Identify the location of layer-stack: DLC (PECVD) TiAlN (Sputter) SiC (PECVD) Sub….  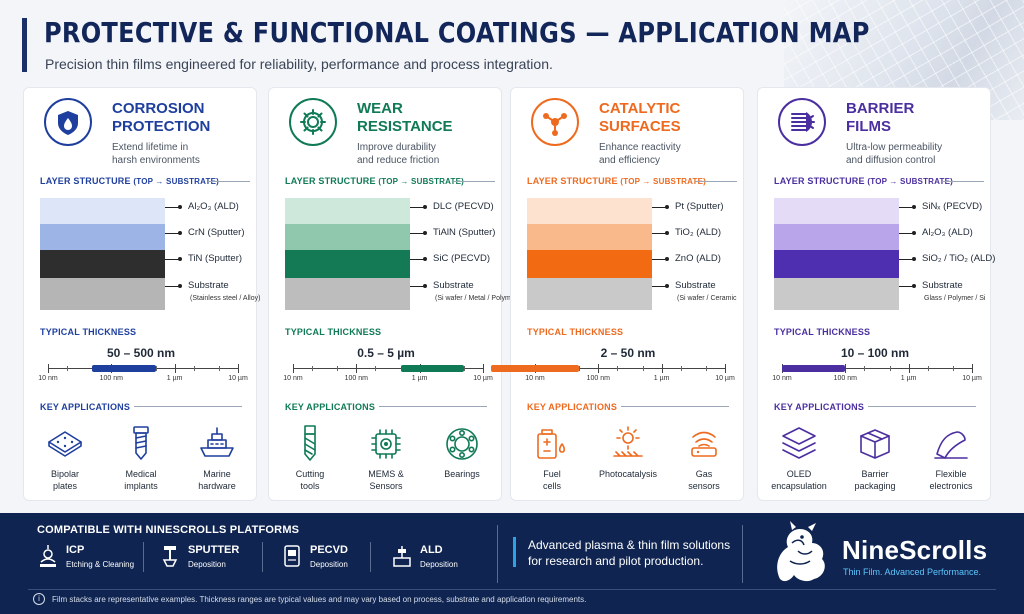
(402, 254).